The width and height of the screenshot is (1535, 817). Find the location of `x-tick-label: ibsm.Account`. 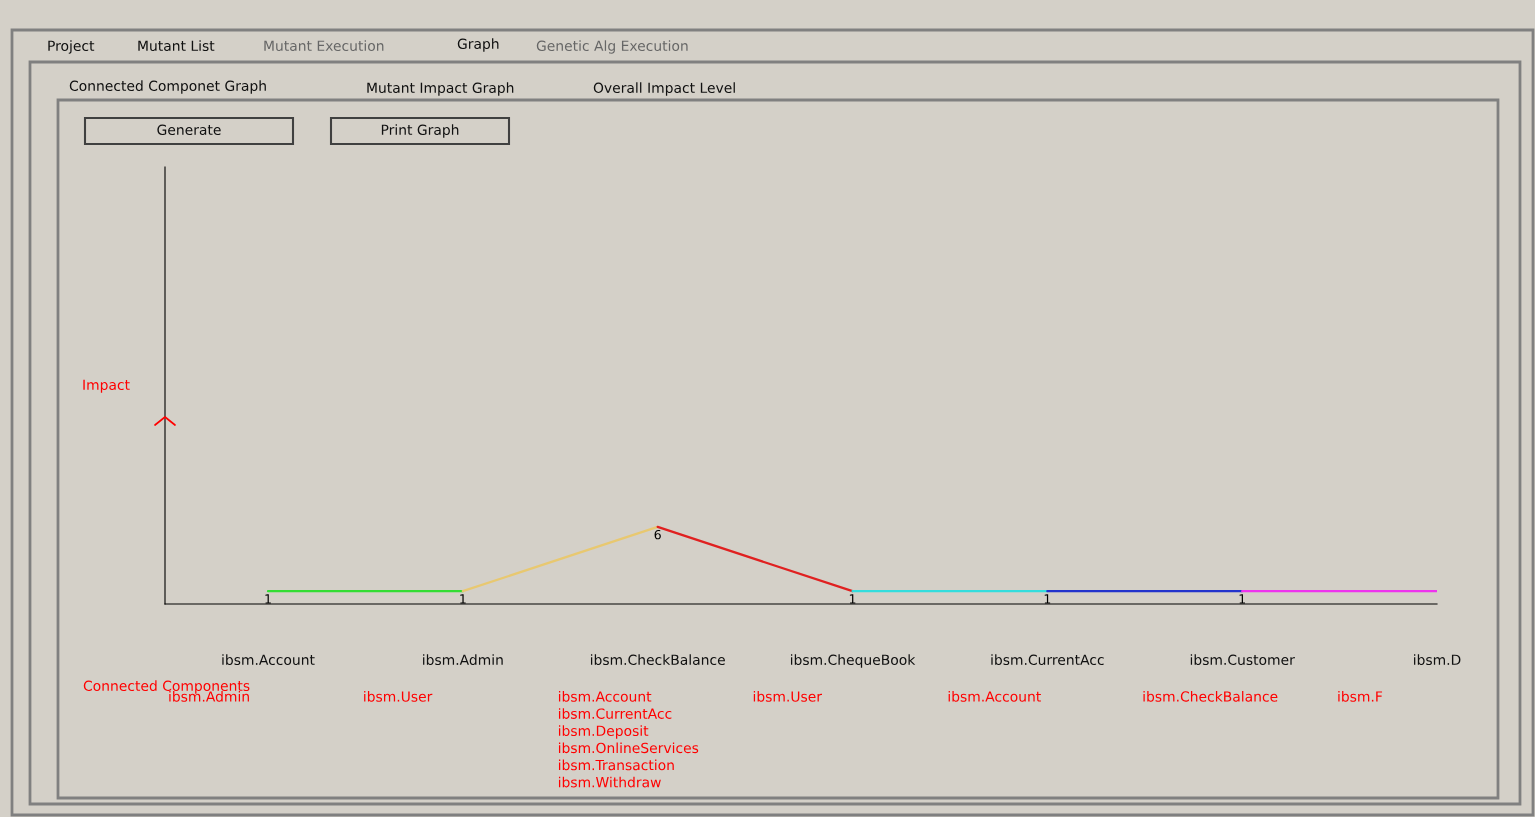

x-tick-label: ibsm.Account is located at coordinates (268, 660).